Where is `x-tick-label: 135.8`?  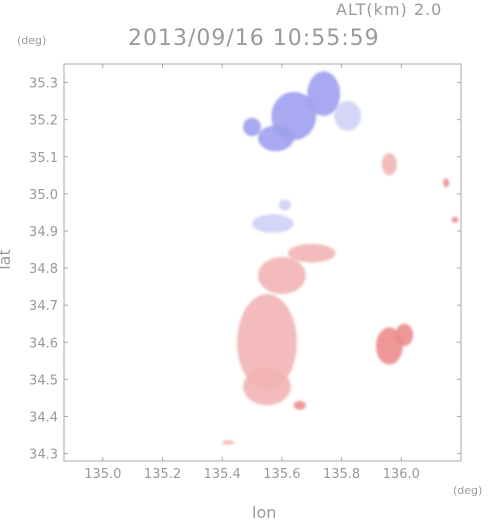
x-tick-label: 135.8 is located at coordinates (341, 474).